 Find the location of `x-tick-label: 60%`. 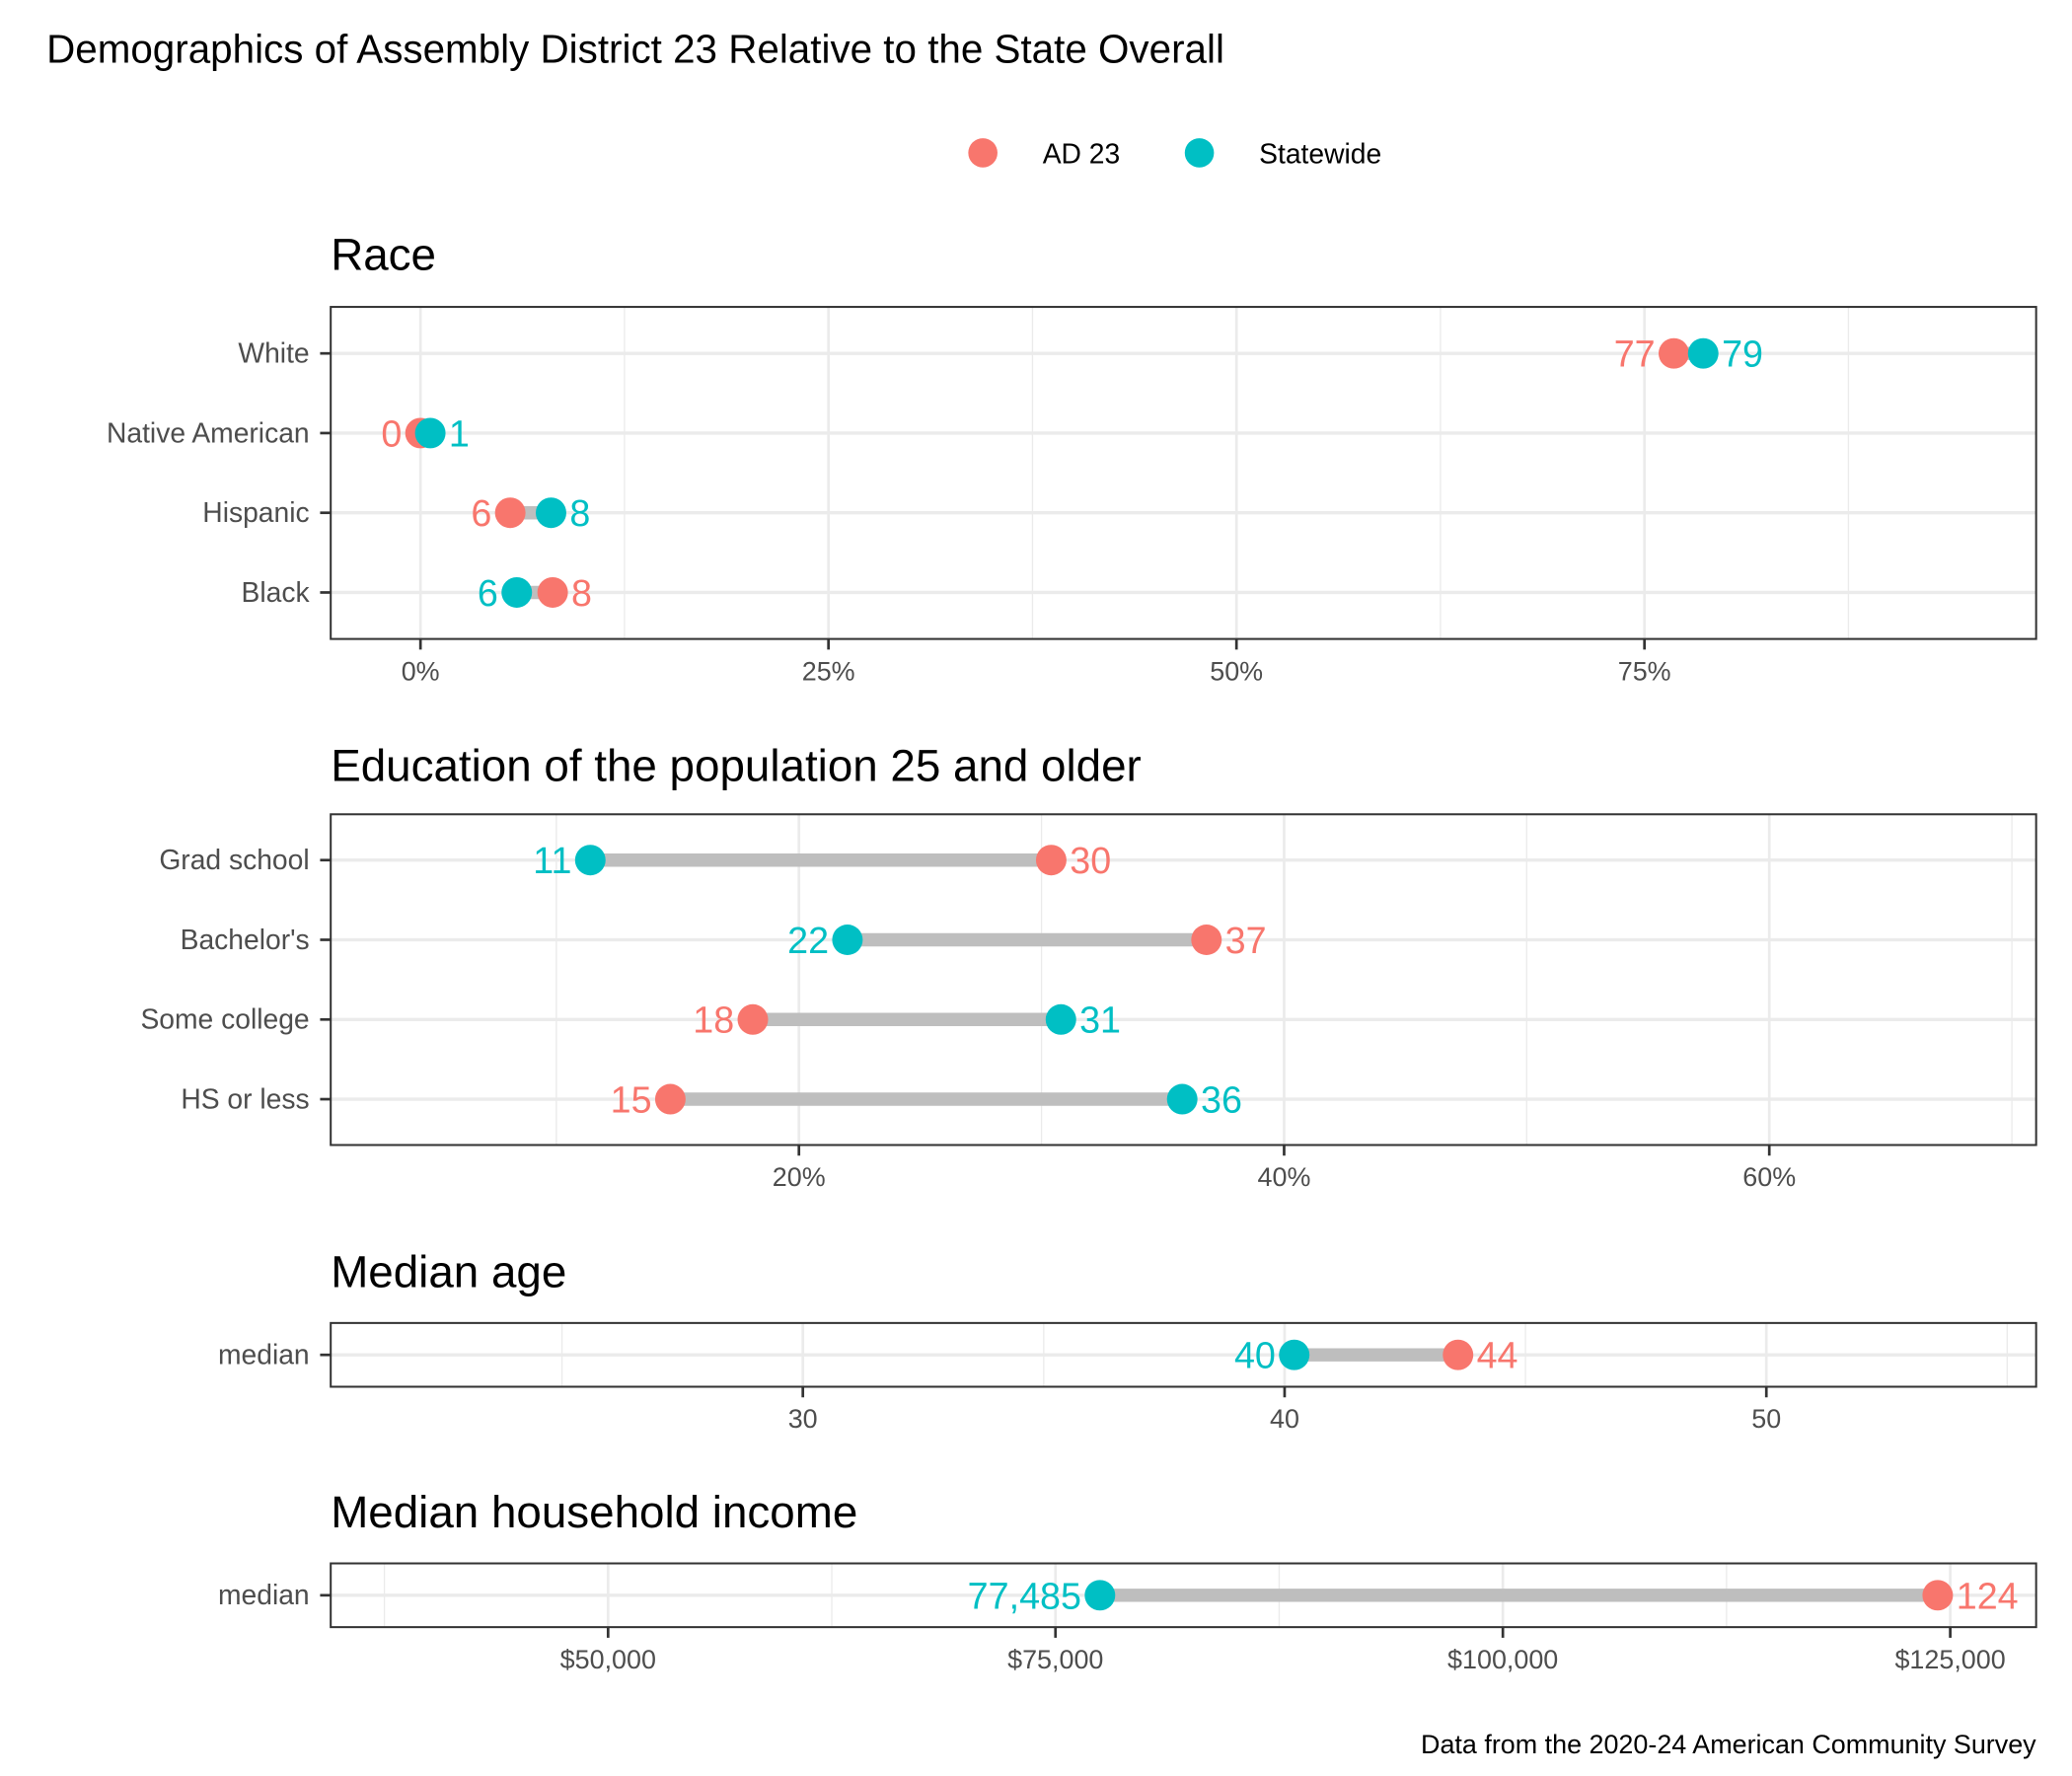

x-tick-label: 60% is located at coordinates (1769, 1177).